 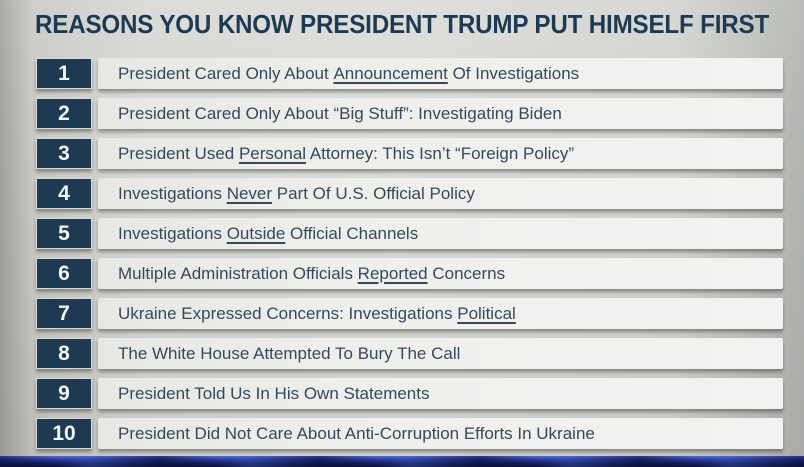 What do you see at coordinates (256, 233) in the screenshot?
I see `underlined-word: Outside` at bounding box center [256, 233].